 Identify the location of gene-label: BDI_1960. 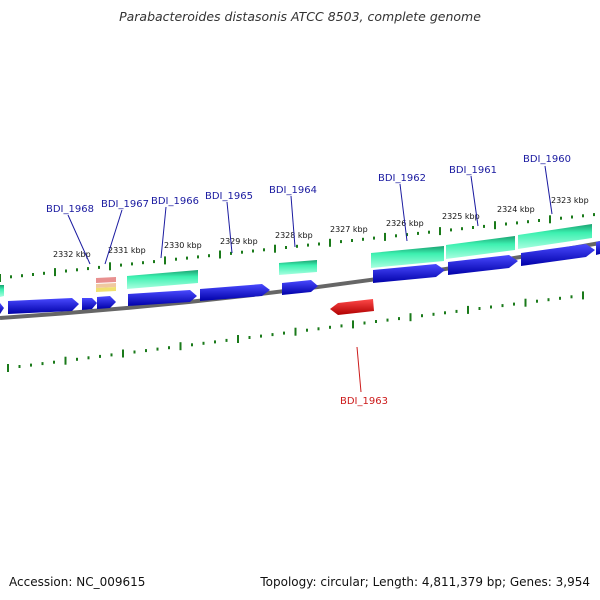
(547, 159).